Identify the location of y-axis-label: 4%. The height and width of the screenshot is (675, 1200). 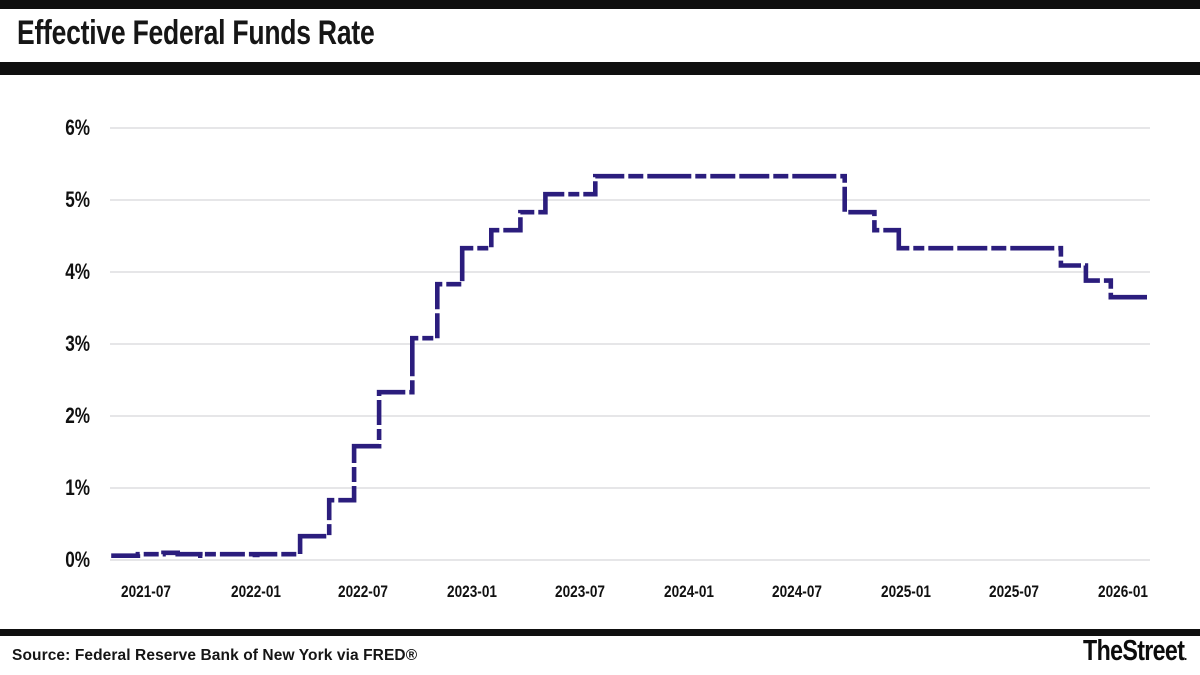
(77, 271).